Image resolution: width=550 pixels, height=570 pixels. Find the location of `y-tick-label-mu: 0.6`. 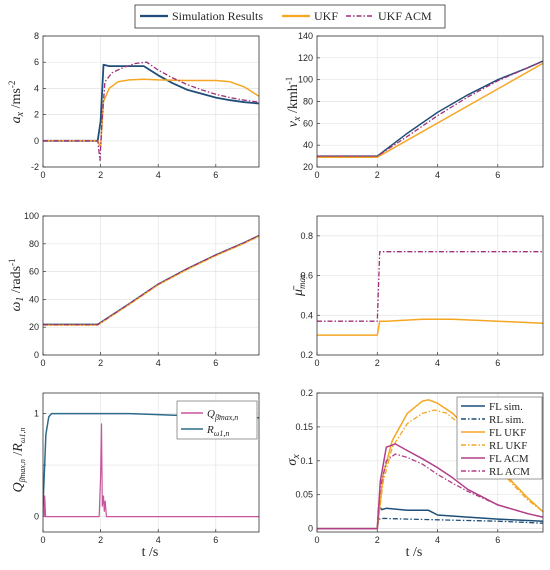

y-tick-label-mu: 0.6 is located at coordinates (306, 276).